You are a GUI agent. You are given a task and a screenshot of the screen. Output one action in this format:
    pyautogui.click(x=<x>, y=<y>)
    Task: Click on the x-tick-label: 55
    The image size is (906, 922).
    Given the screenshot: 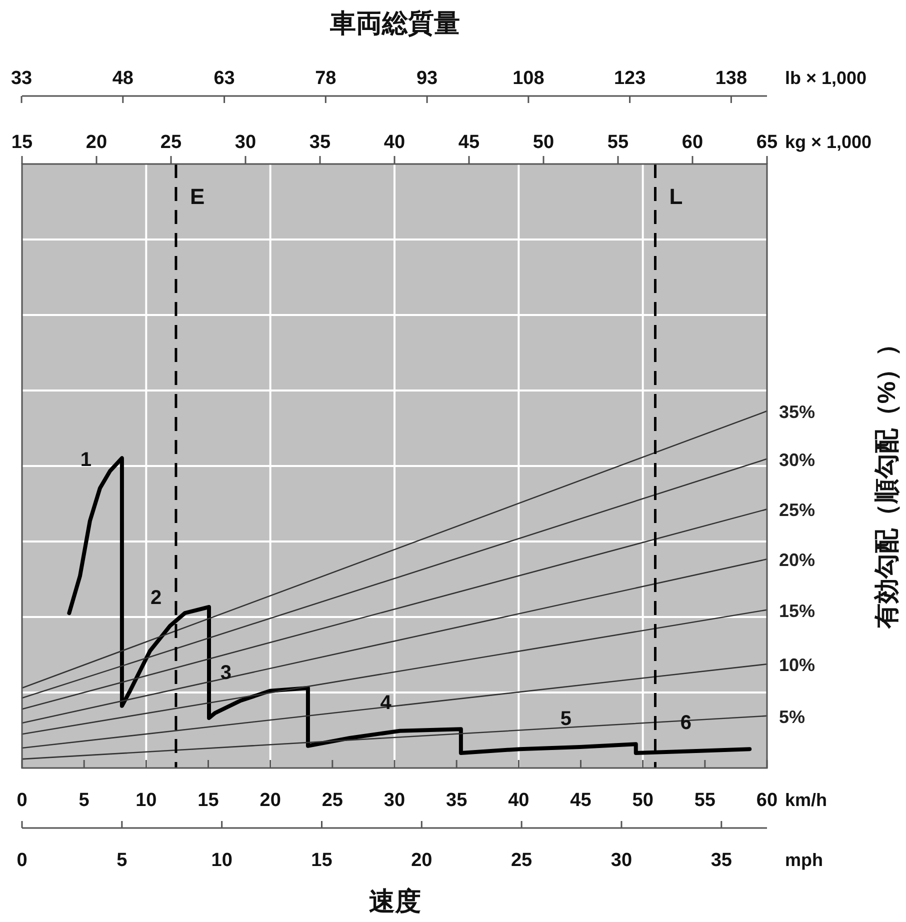 What is the action you would take?
    pyautogui.click(x=705, y=800)
    